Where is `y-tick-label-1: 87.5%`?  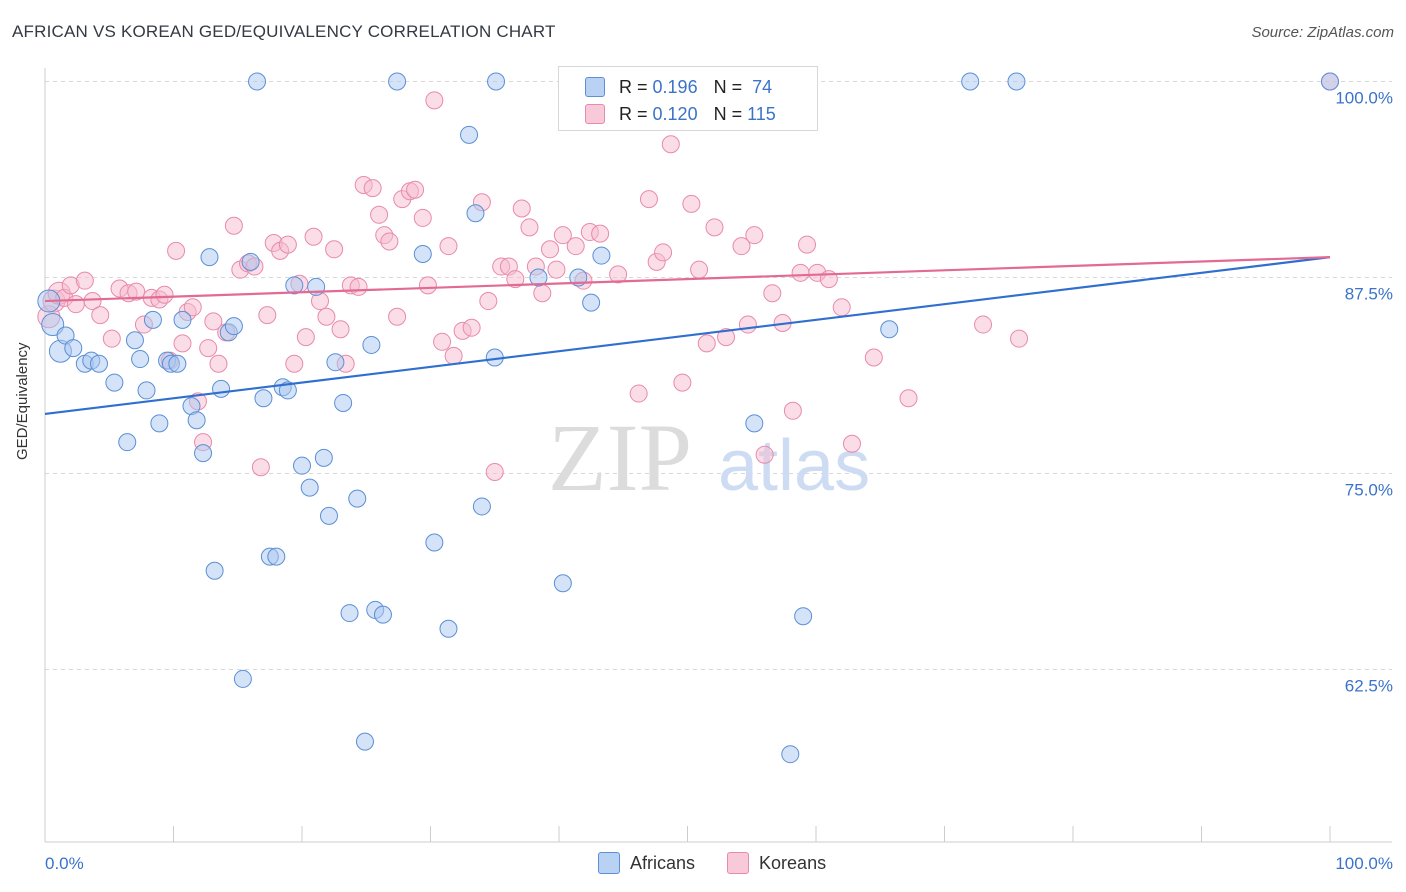
y-tick-label-1: 87.5% is located at coordinates (1369, 294).